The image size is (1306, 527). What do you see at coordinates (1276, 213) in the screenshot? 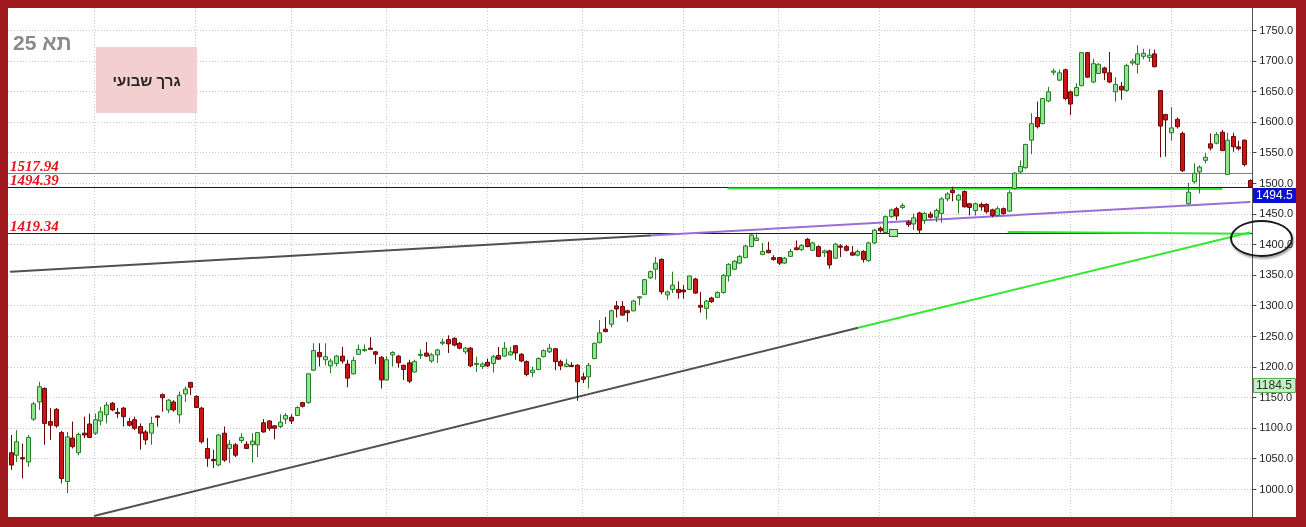
I see `y-tick-label: 1450.0` at bounding box center [1276, 213].